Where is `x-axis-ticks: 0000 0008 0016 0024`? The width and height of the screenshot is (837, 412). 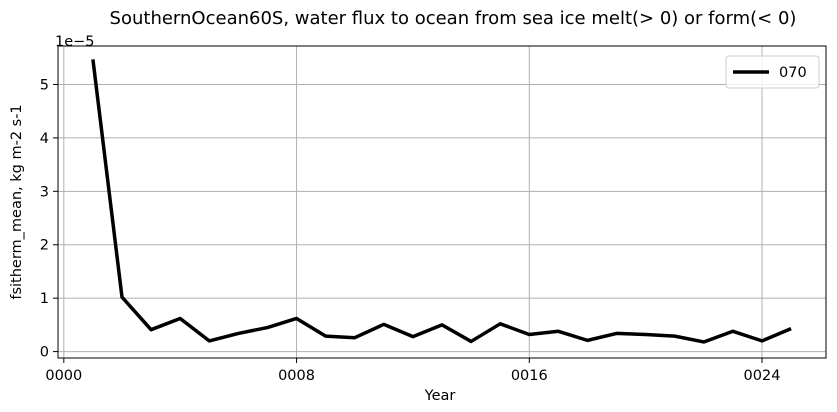 x-axis-ticks: 0000 0008 0016 0024 is located at coordinates (412, 371).